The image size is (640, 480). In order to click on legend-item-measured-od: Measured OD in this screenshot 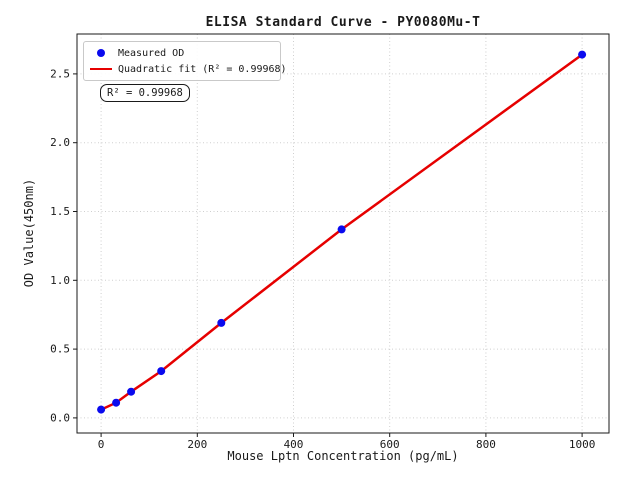, I will do `click(179, 53)`.